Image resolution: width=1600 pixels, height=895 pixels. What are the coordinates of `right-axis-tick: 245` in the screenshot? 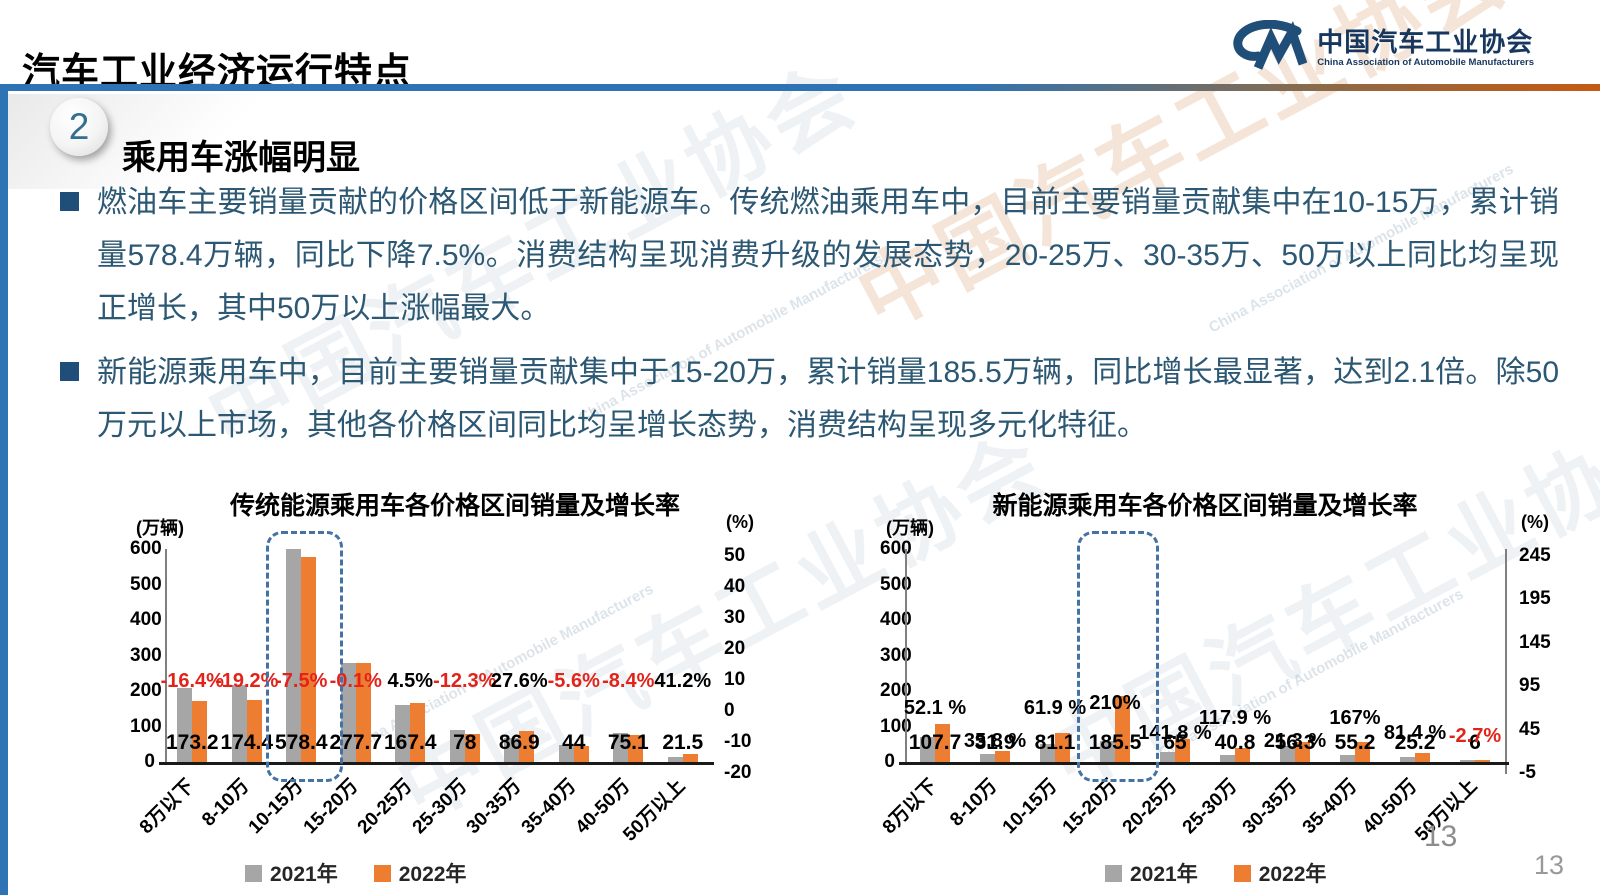 It's located at (1535, 555).